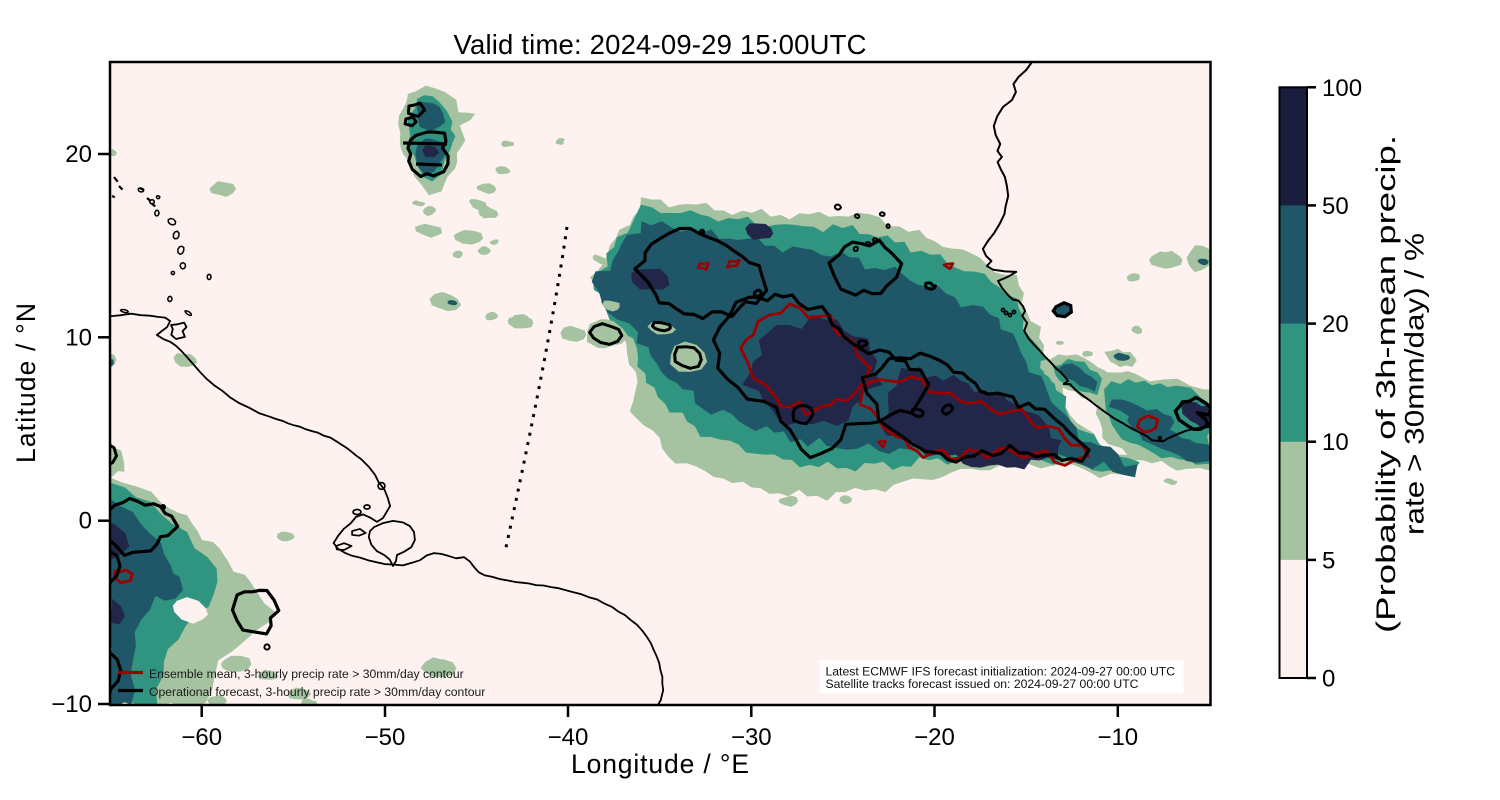 This screenshot has height=800, width=1500. Describe the element at coordinates (385, 737) in the screenshot. I see `svg-text: −50` at that location.